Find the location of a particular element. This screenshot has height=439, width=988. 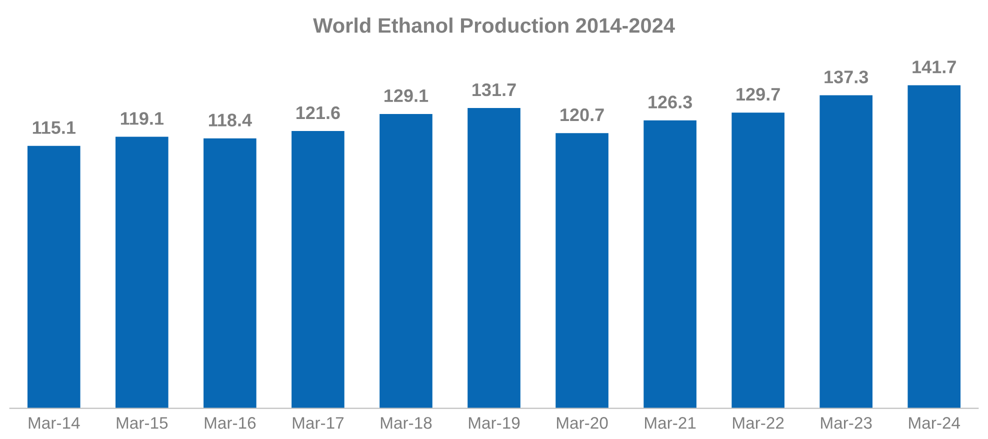

data-label: 119.1 is located at coordinates (142, 118).